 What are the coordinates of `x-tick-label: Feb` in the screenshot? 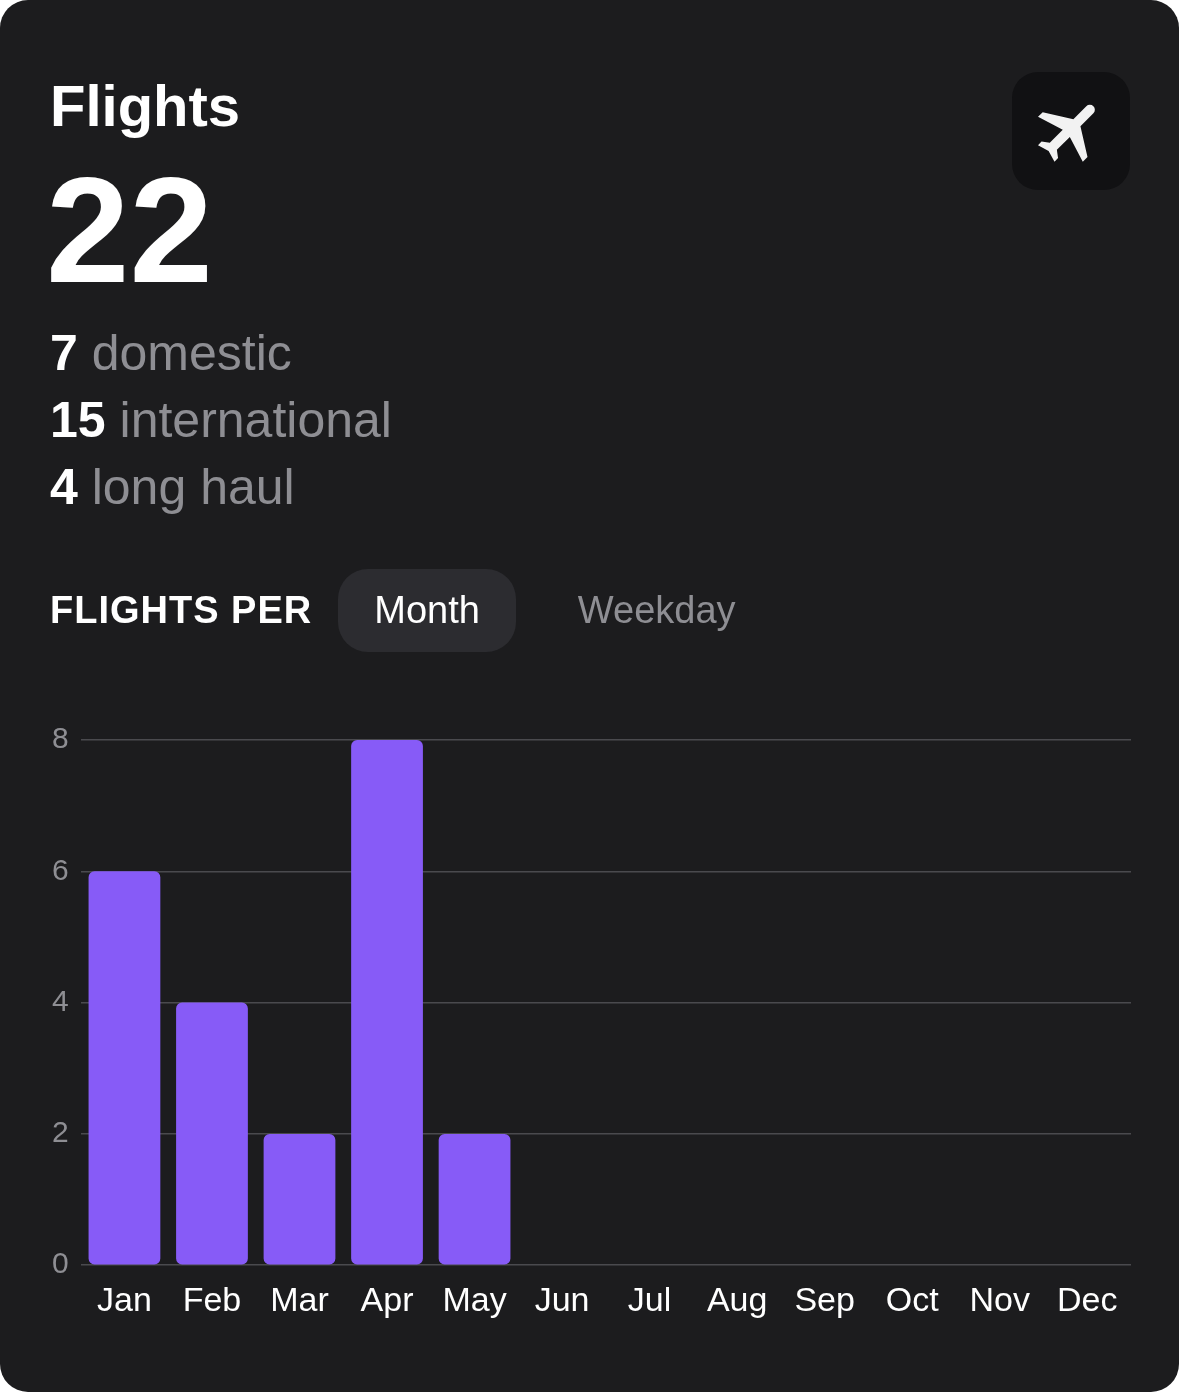 It's located at (212, 1298).